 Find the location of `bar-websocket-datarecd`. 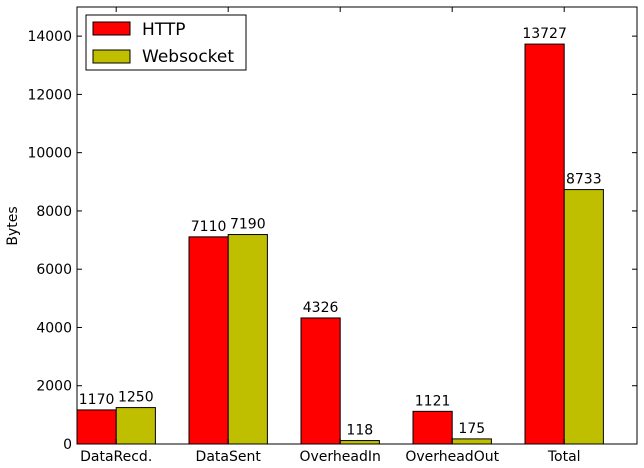

bar-websocket-datarecd is located at coordinates (135, 426).